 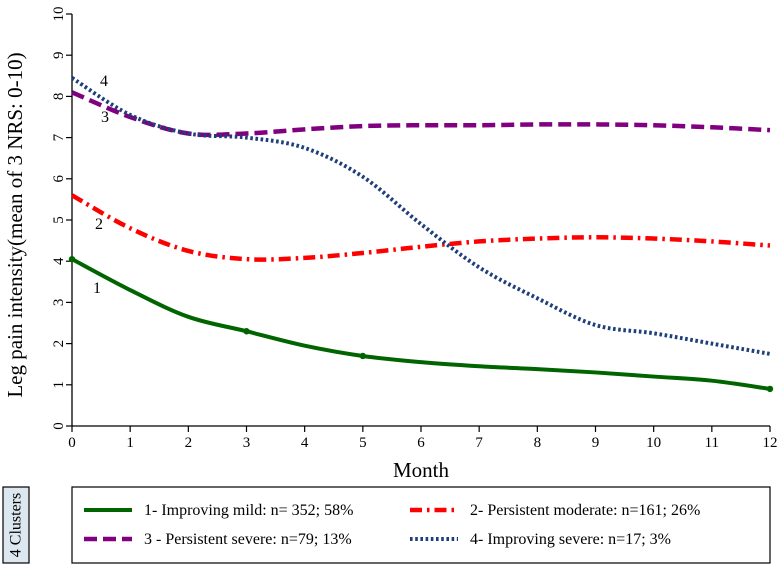 I want to click on y-axis-title: Leg pain intensity(mean of 3 NRS: 0-10), so click(x=15, y=224).